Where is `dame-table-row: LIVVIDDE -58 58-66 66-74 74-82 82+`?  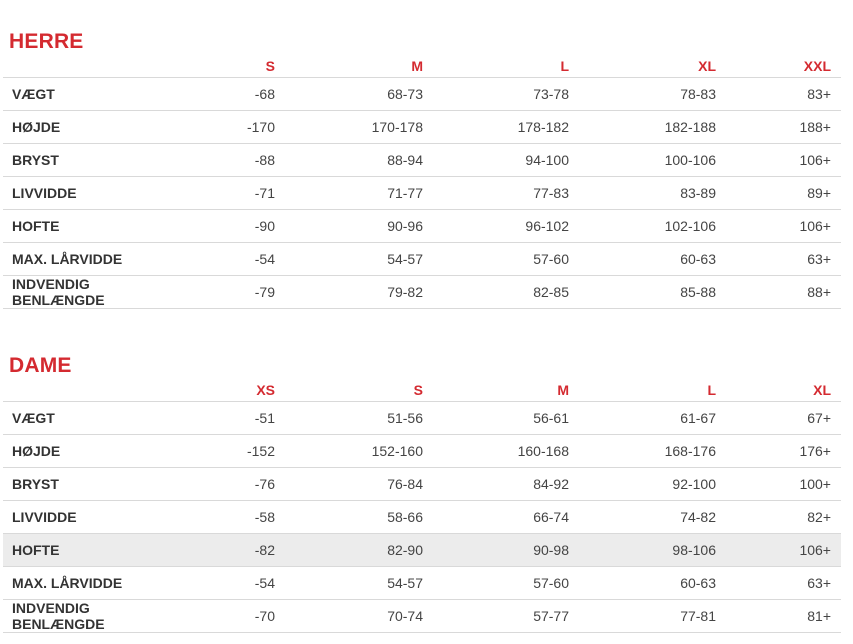
dame-table-row: LIVVIDDE -58 58-66 66-74 74-82 82+ is located at coordinates (422, 517).